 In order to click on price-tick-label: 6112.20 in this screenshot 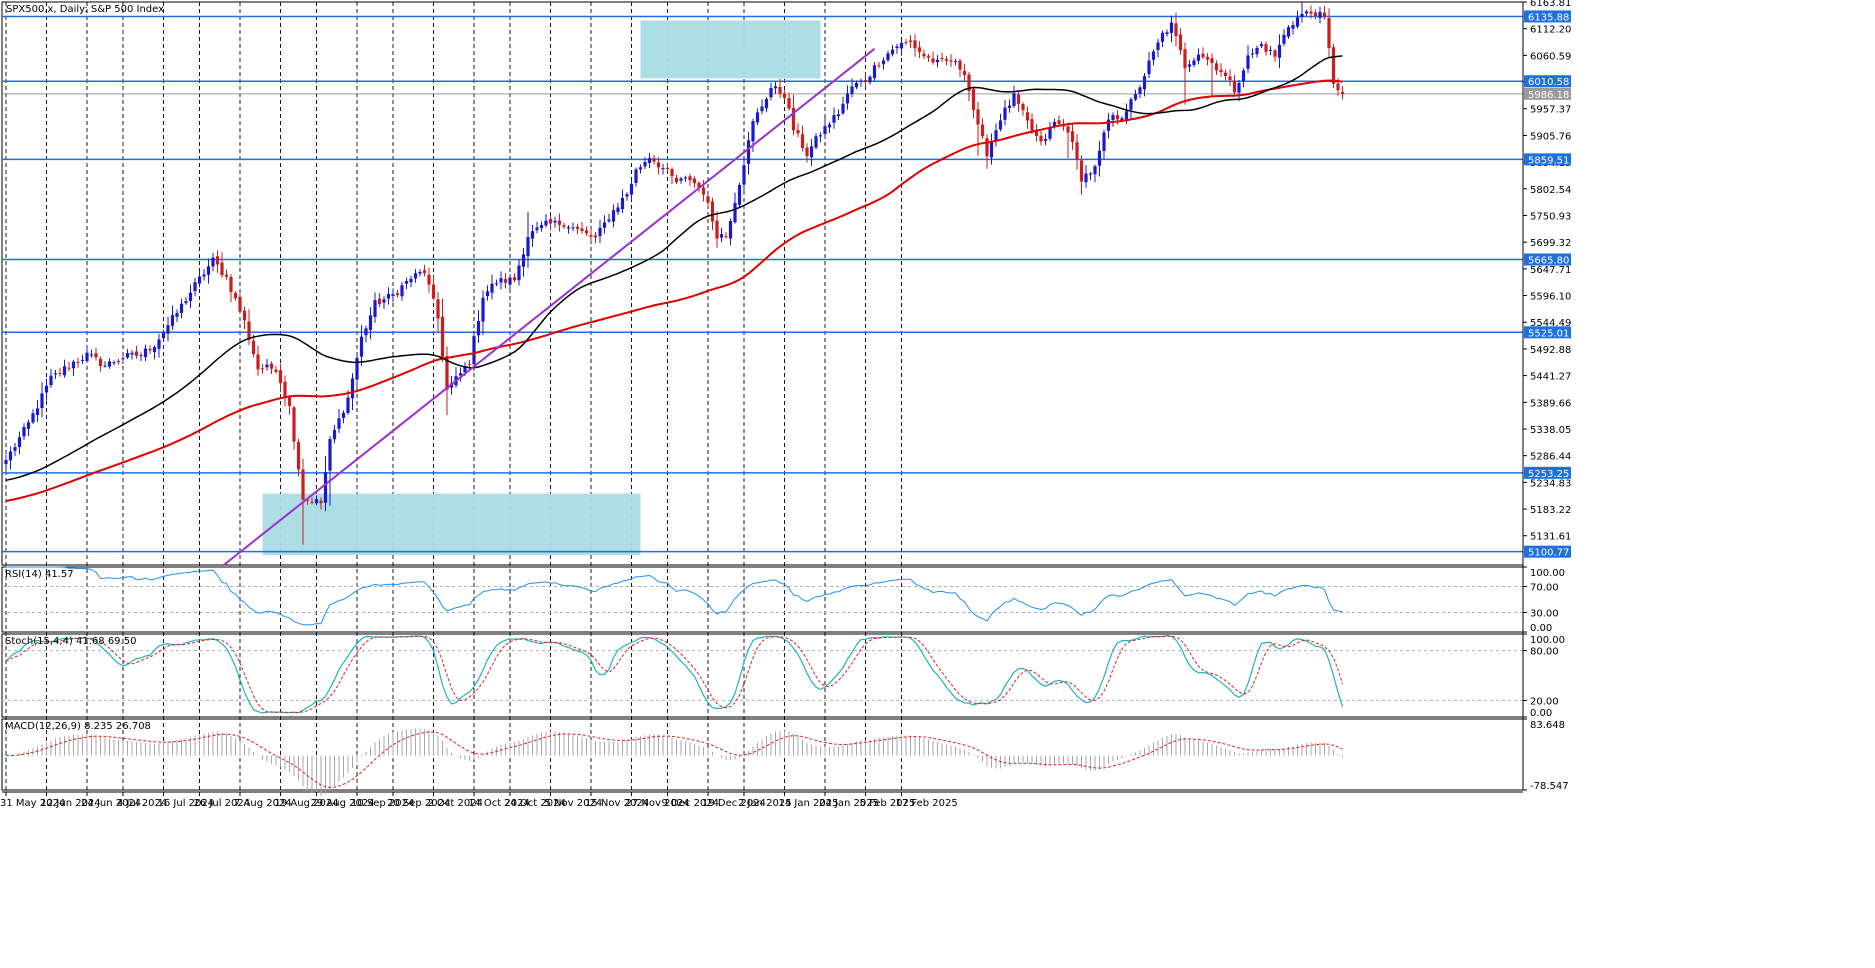, I will do `click(1550, 30)`.